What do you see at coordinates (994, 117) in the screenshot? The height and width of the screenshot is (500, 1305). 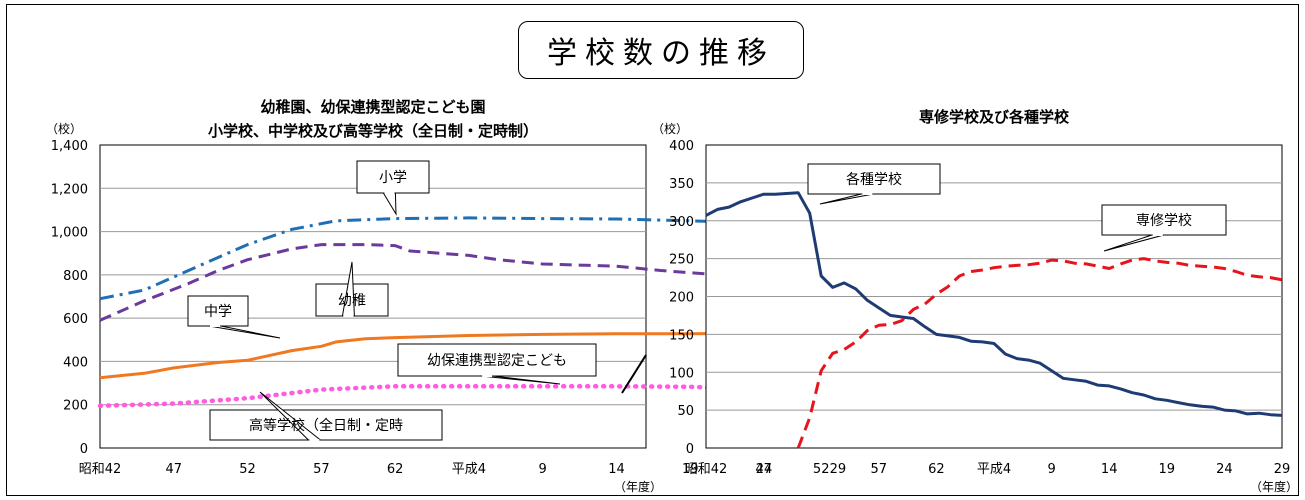 I see `chart-title: 専修学校及び各種学校` at bounding box center [994, 117].